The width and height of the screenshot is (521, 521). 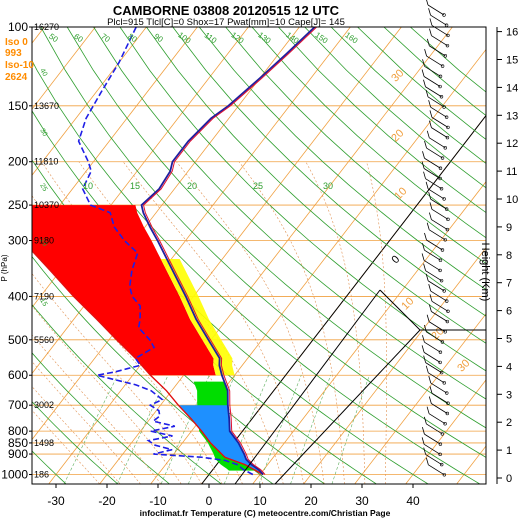 What do you see at coordinates (124, 290) in the screenshot?
I see `negative-area-red` at bounding box center [124, 290].